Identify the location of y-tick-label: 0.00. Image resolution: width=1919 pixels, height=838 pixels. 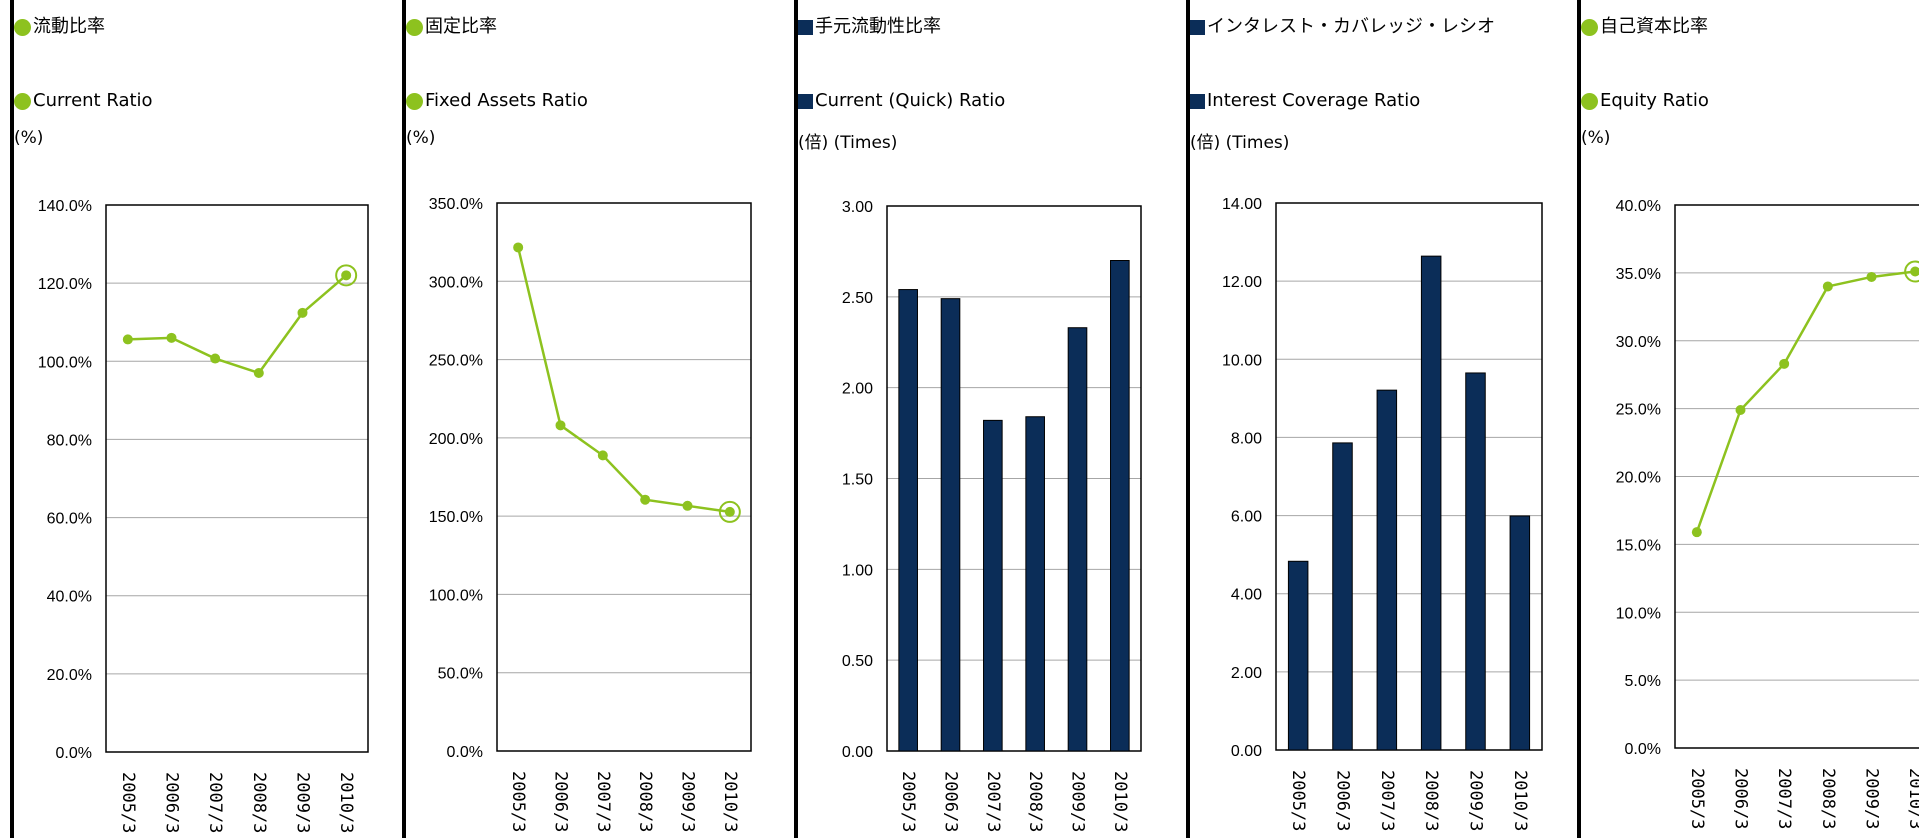
(857, 752).